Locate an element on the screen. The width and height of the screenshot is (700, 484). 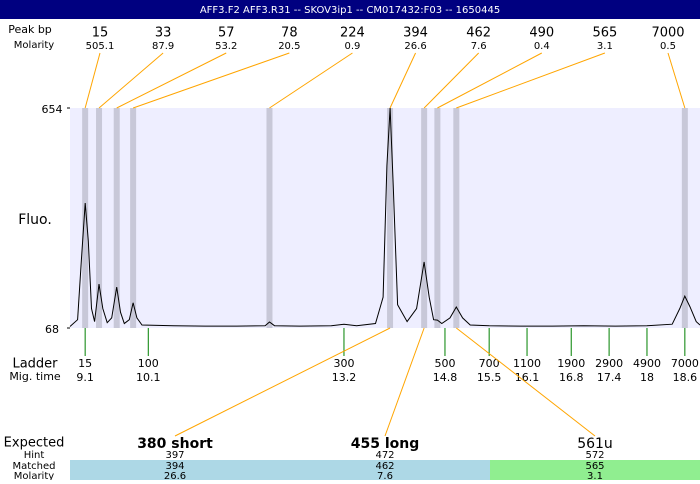
y-axis-label: Fluo. is located at coordinates (35, 220).